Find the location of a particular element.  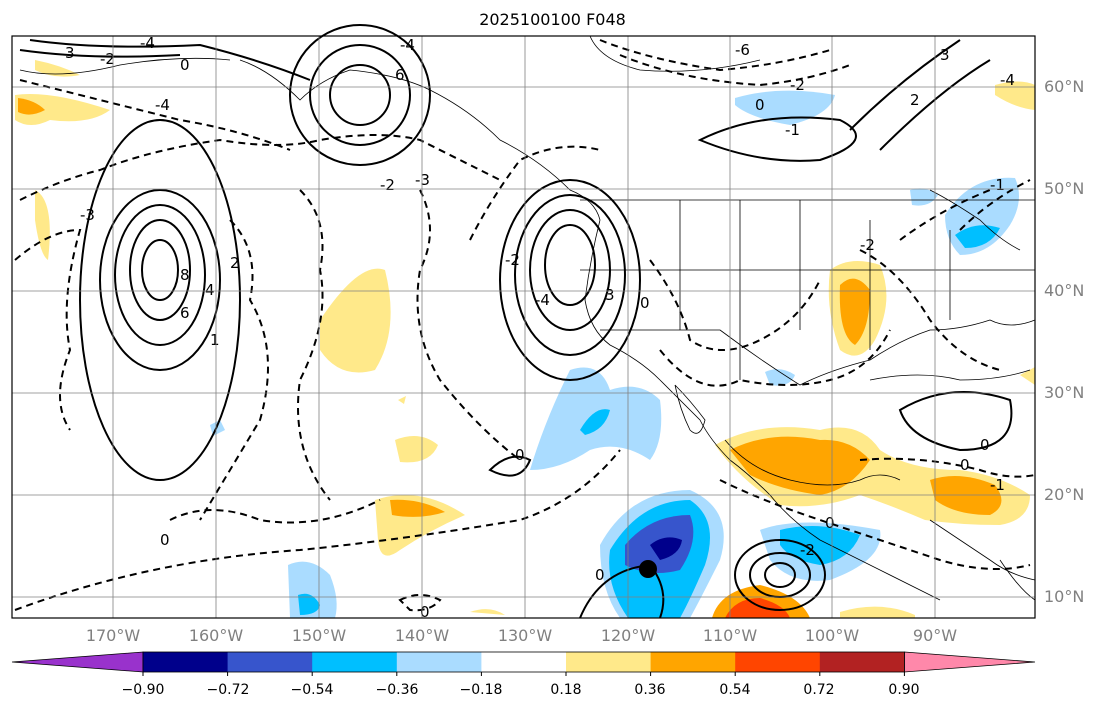

lon-label: 110°W is located at coordinates (730, 635).